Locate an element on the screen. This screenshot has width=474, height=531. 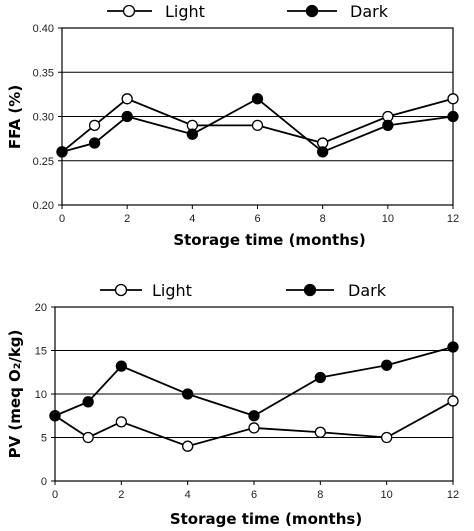
y-tick-label: 20 is located at coordinates (41, 308).